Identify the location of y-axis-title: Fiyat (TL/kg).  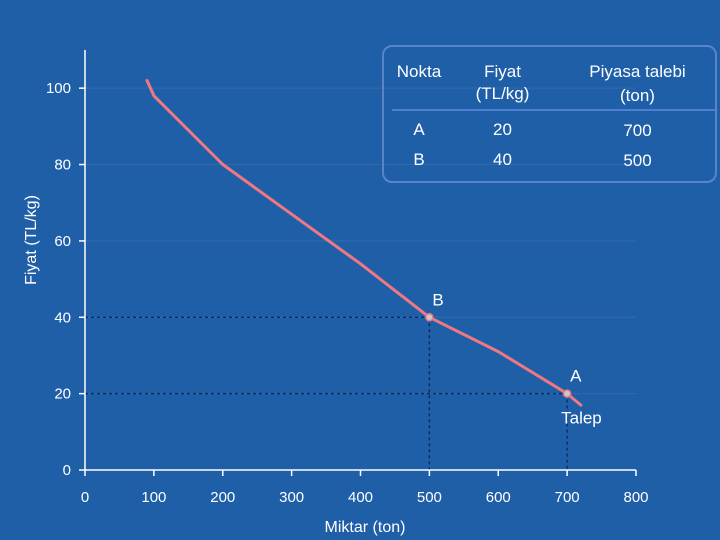
(31, 240).